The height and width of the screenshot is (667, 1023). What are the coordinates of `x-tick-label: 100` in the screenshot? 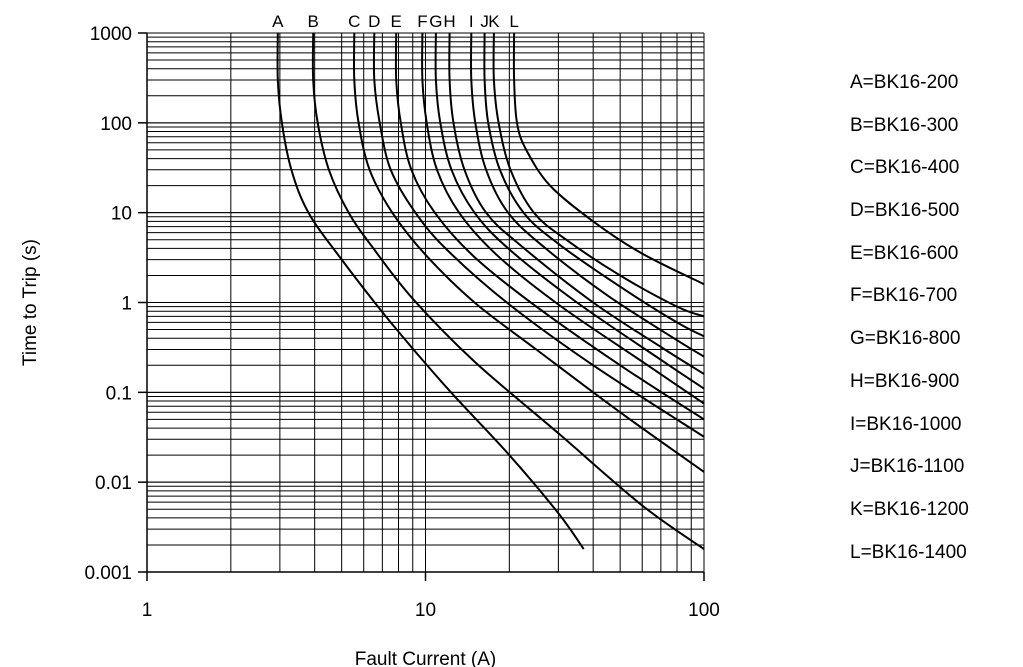 It's located at (704, 610).